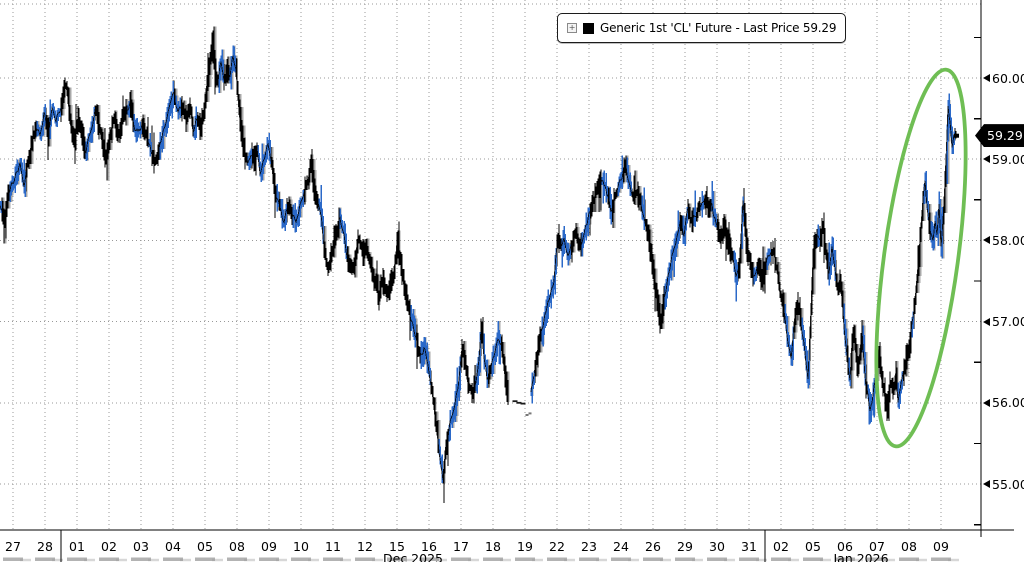 The height and width of the screenshot is (562, 1024). What do you see at coordinates (1008, 159) in the screenshot?
I see `y-tick-text: 59.00` at bounding box center [1008, 159].